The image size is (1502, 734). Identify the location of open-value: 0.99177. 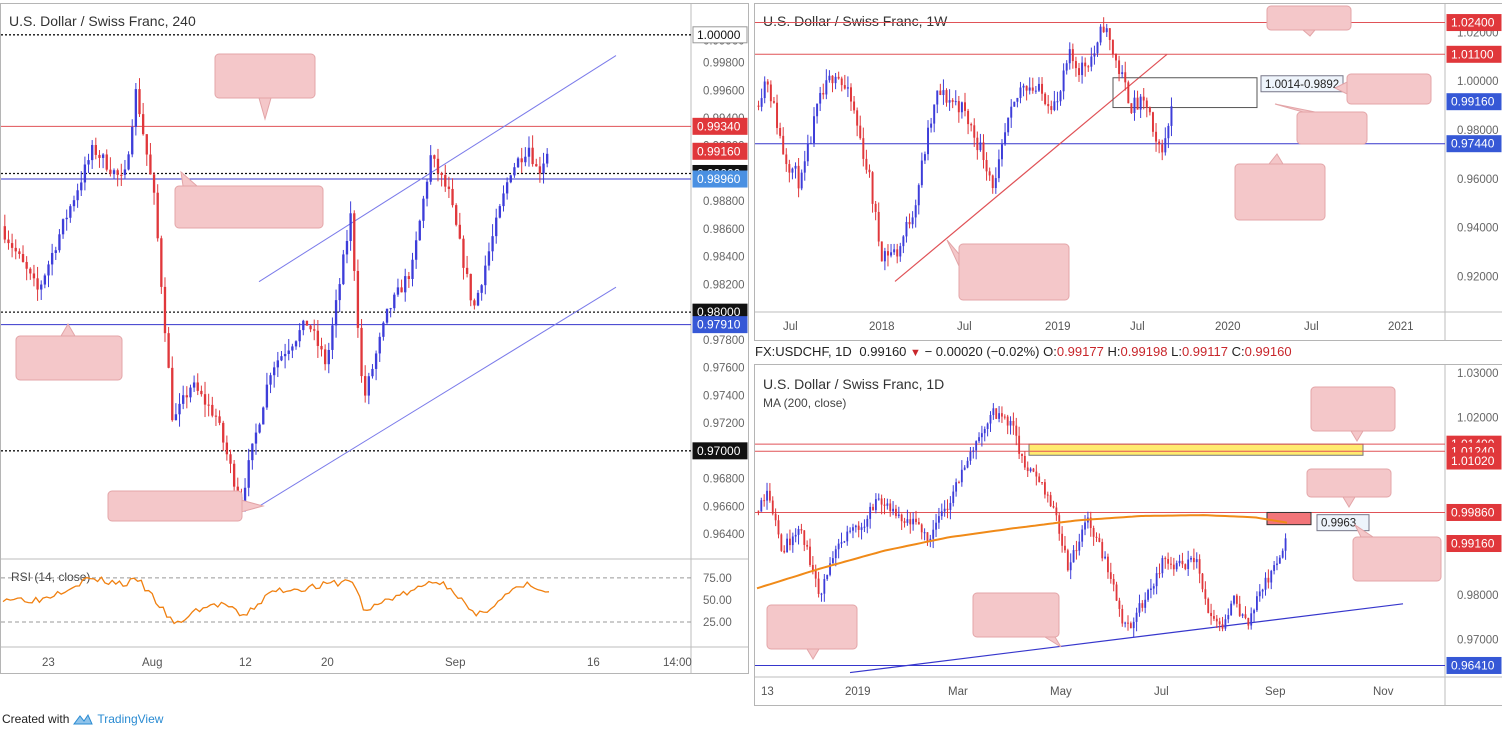
(1080, 351).